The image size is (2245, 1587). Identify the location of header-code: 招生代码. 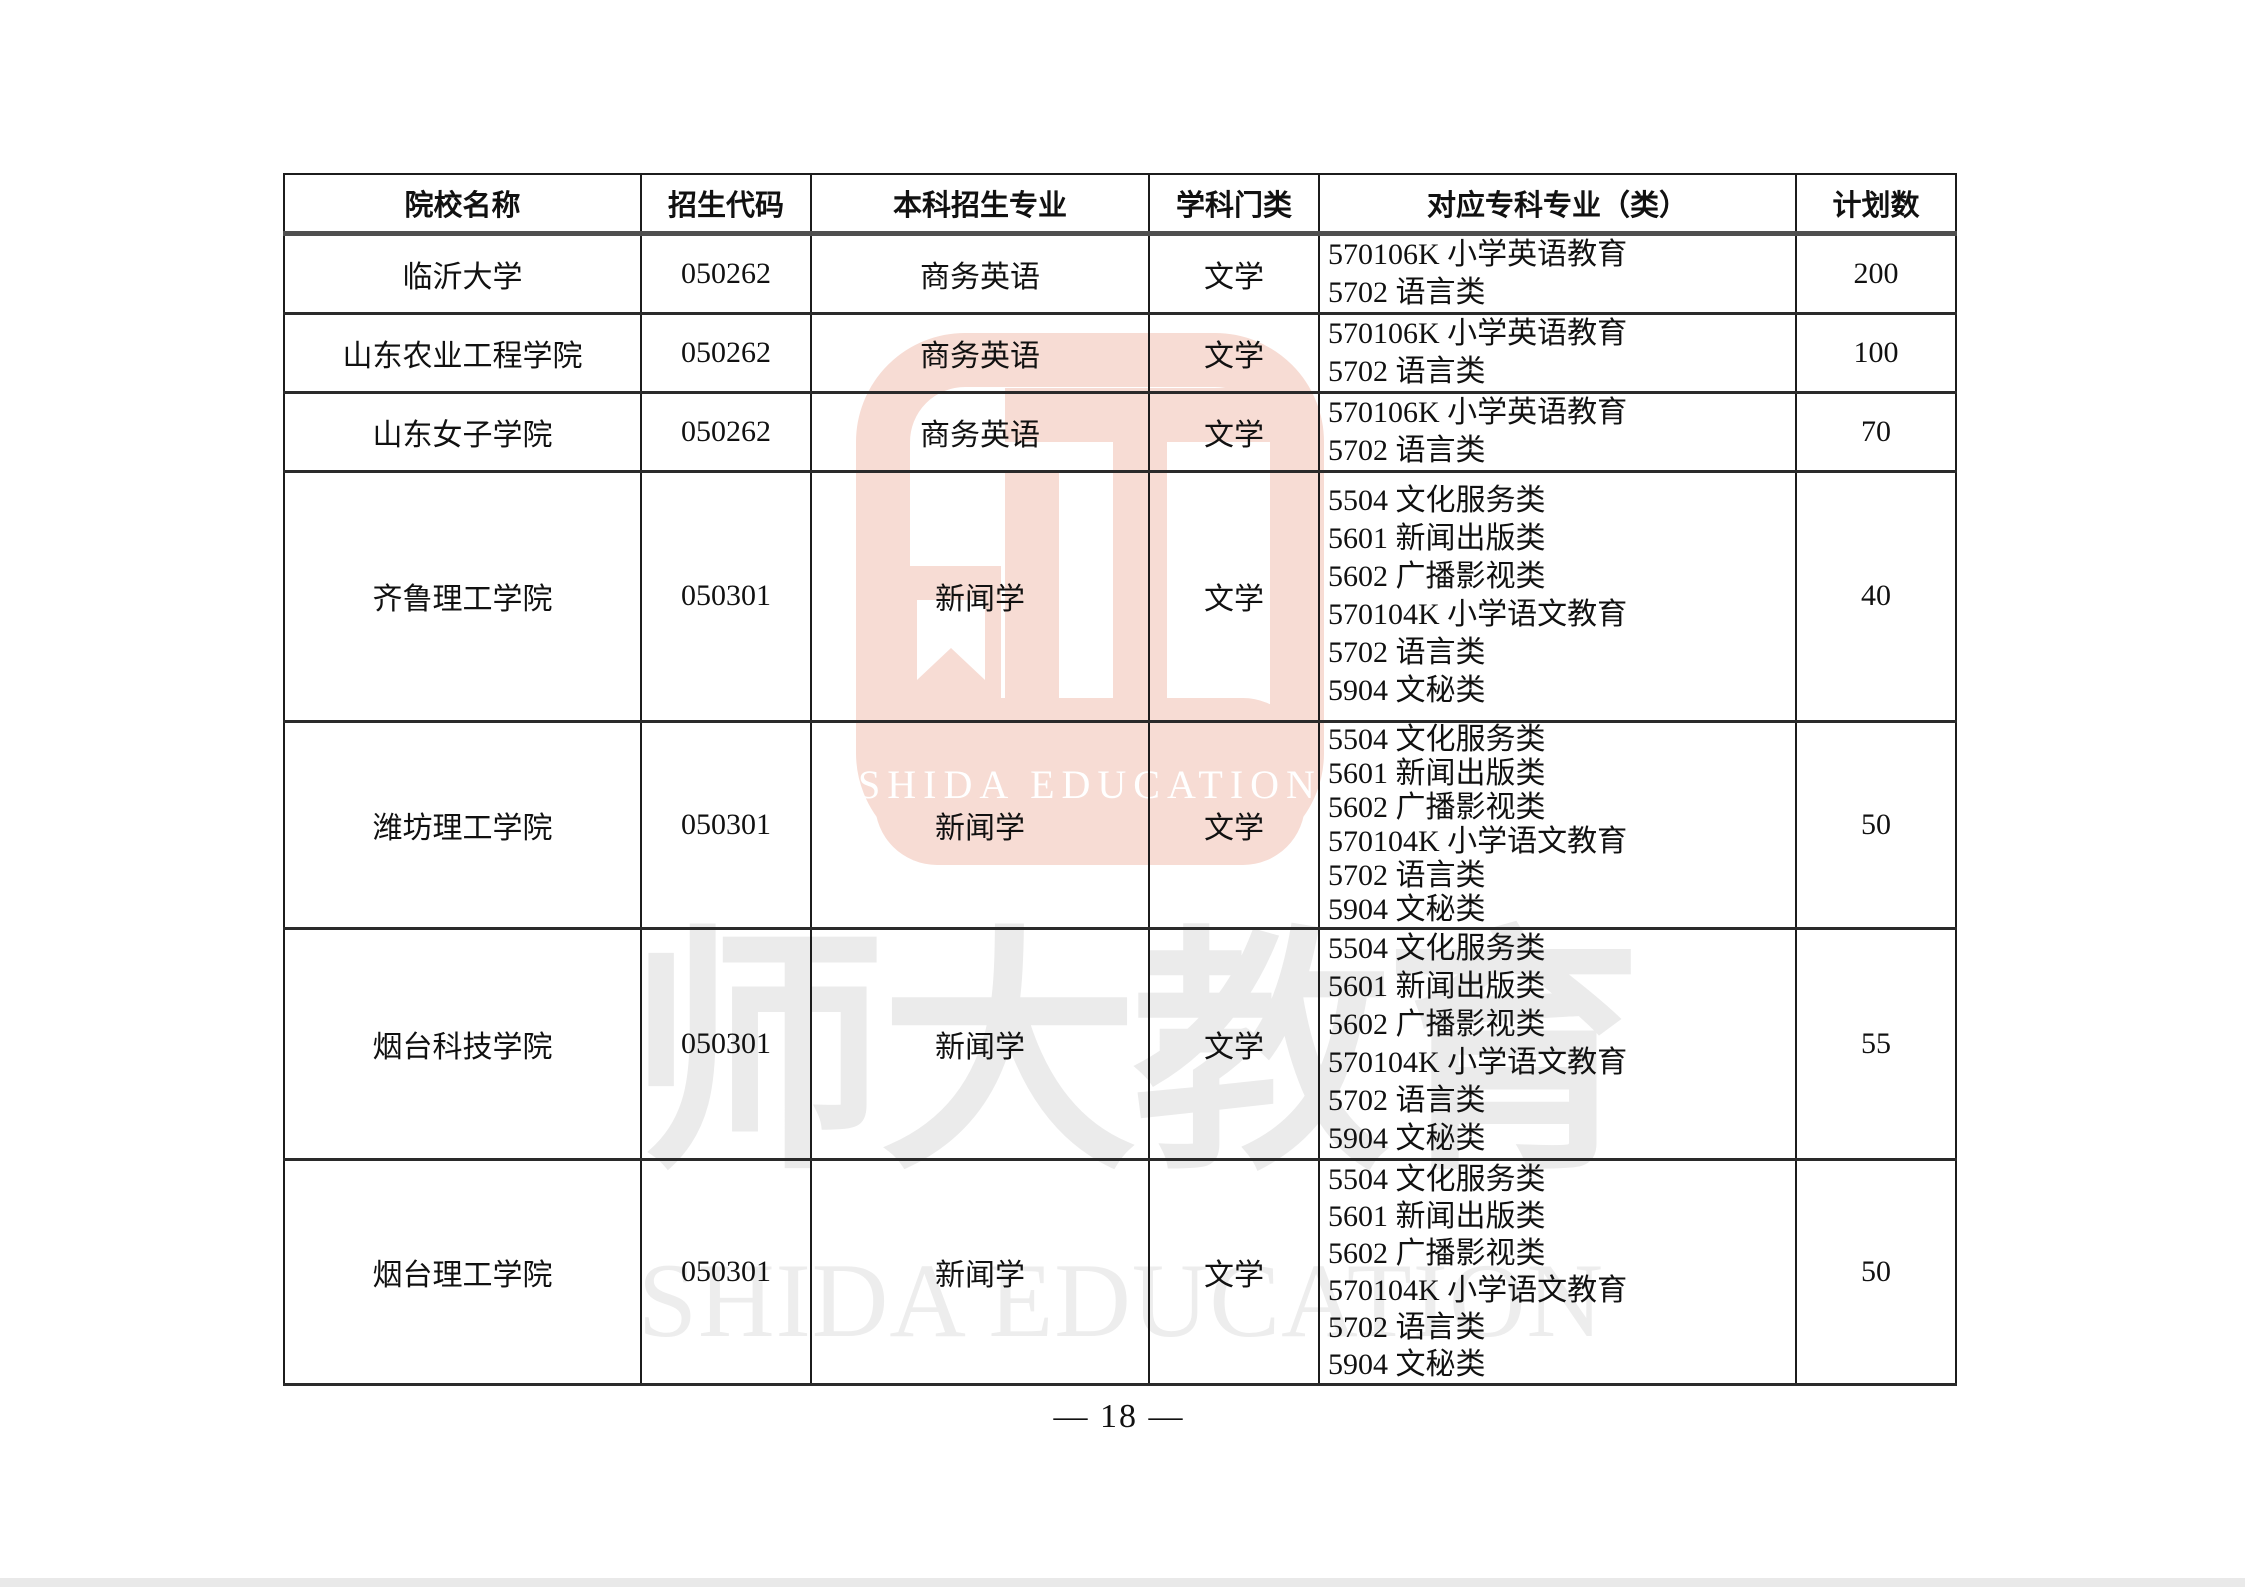
(726, 204).